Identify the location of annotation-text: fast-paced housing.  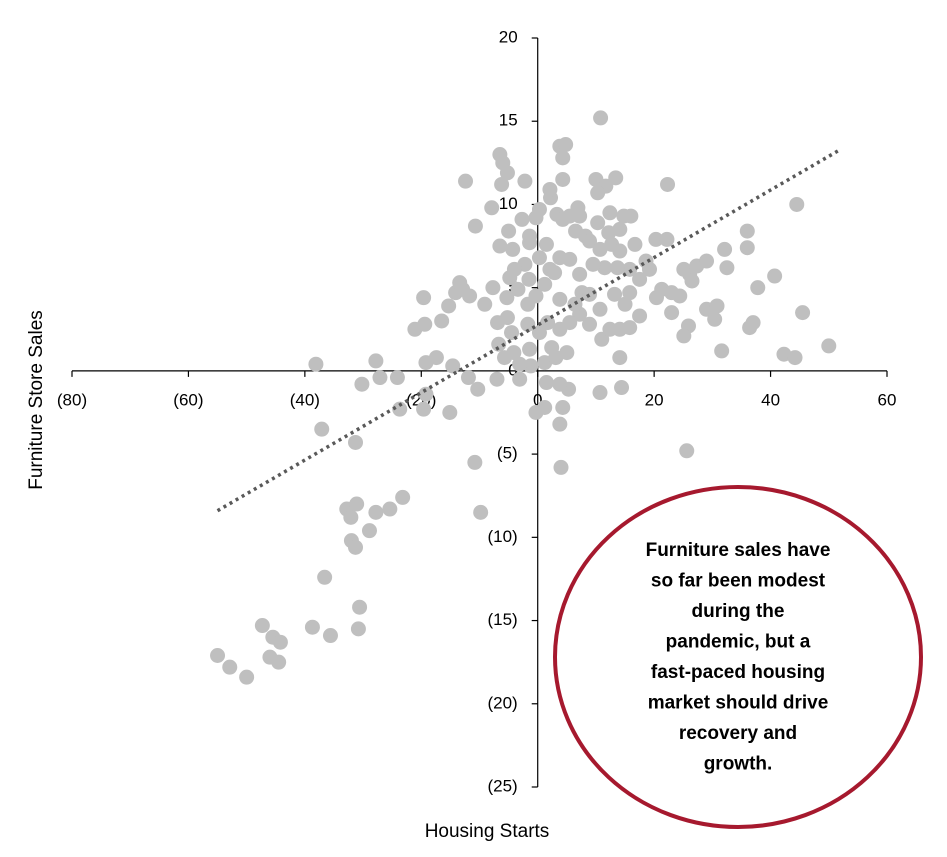
(738, 672).